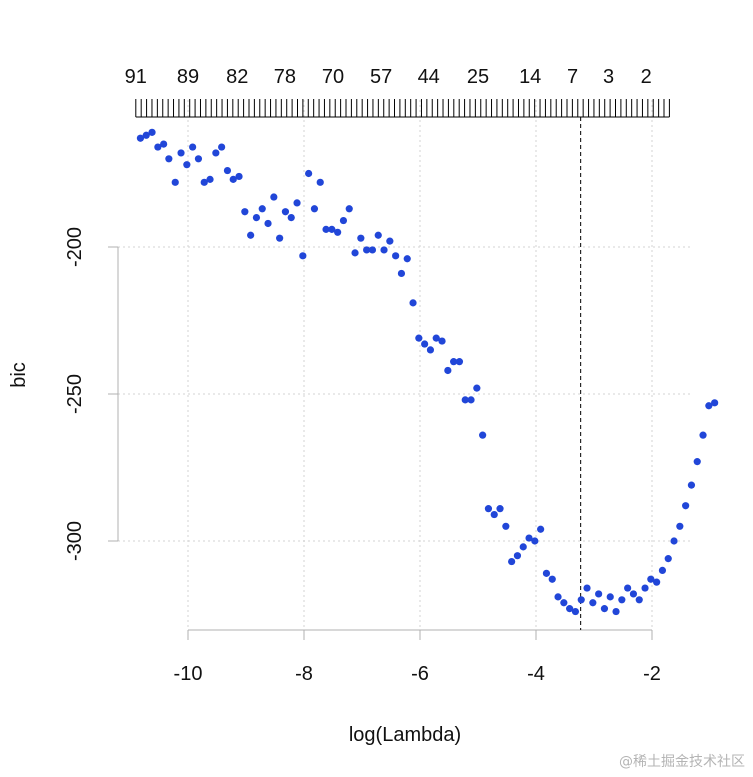  I want to click on top-axis-label: 91, so click(136, 77).